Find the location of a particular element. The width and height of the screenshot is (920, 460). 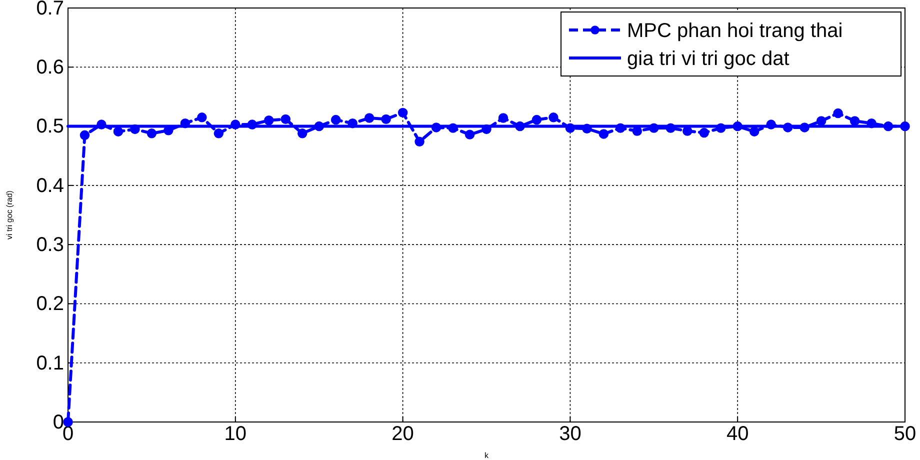

x-tick-label: 50 is located at coordinates (905, 434).